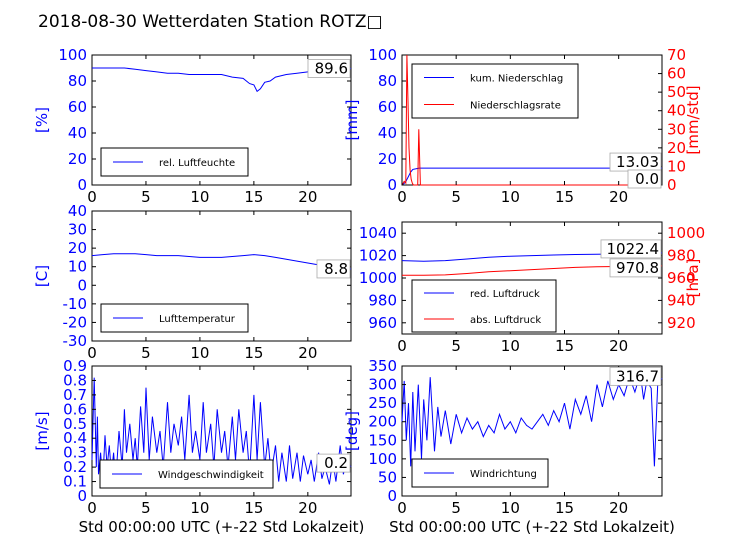 The width and height of the screenshot is (736, 552). Describe the element at coordinates (693, 278) in the screenshot. I see `y2-axis-label: [hPa]` at that location.